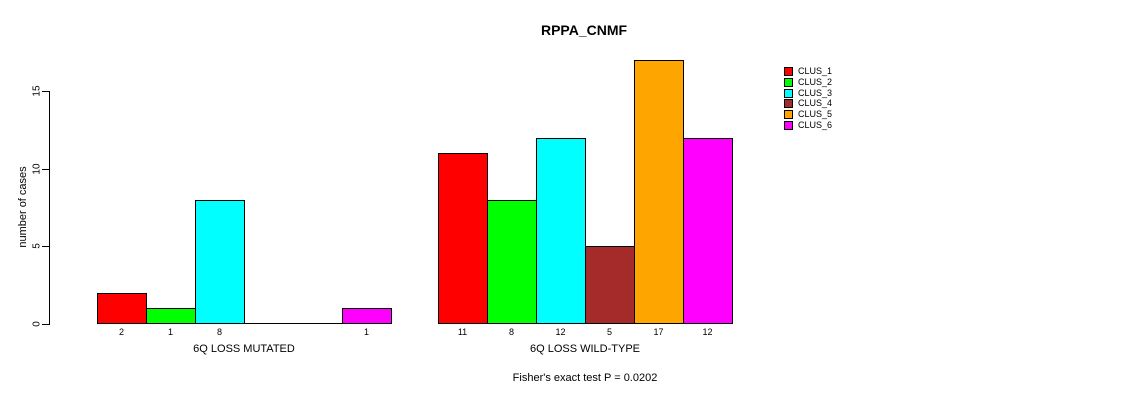 The image size is (1140, 400). What do you see at coordinates (49, 208) in the screenshot?
I see `y-axis-line` at bounding box center [49, 208].